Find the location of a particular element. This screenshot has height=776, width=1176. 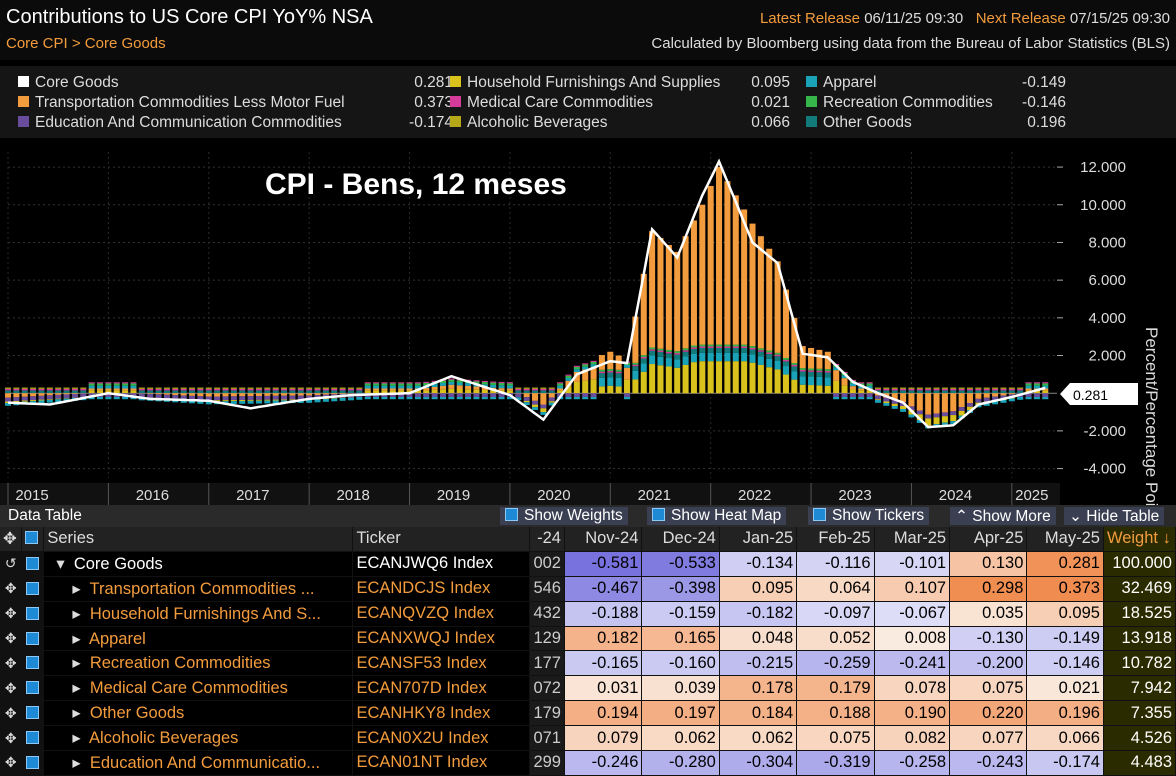

legend-item-recreation: Recreation Commodities -0.146 is located at coordinates (899, 104).